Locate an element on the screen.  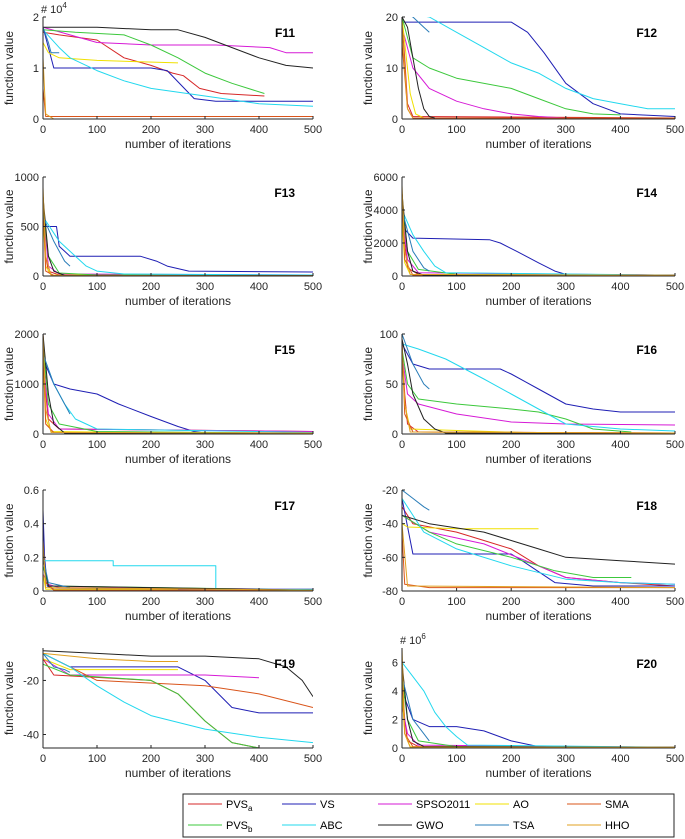
series-line-gwo is located at coordinates (538, 386).